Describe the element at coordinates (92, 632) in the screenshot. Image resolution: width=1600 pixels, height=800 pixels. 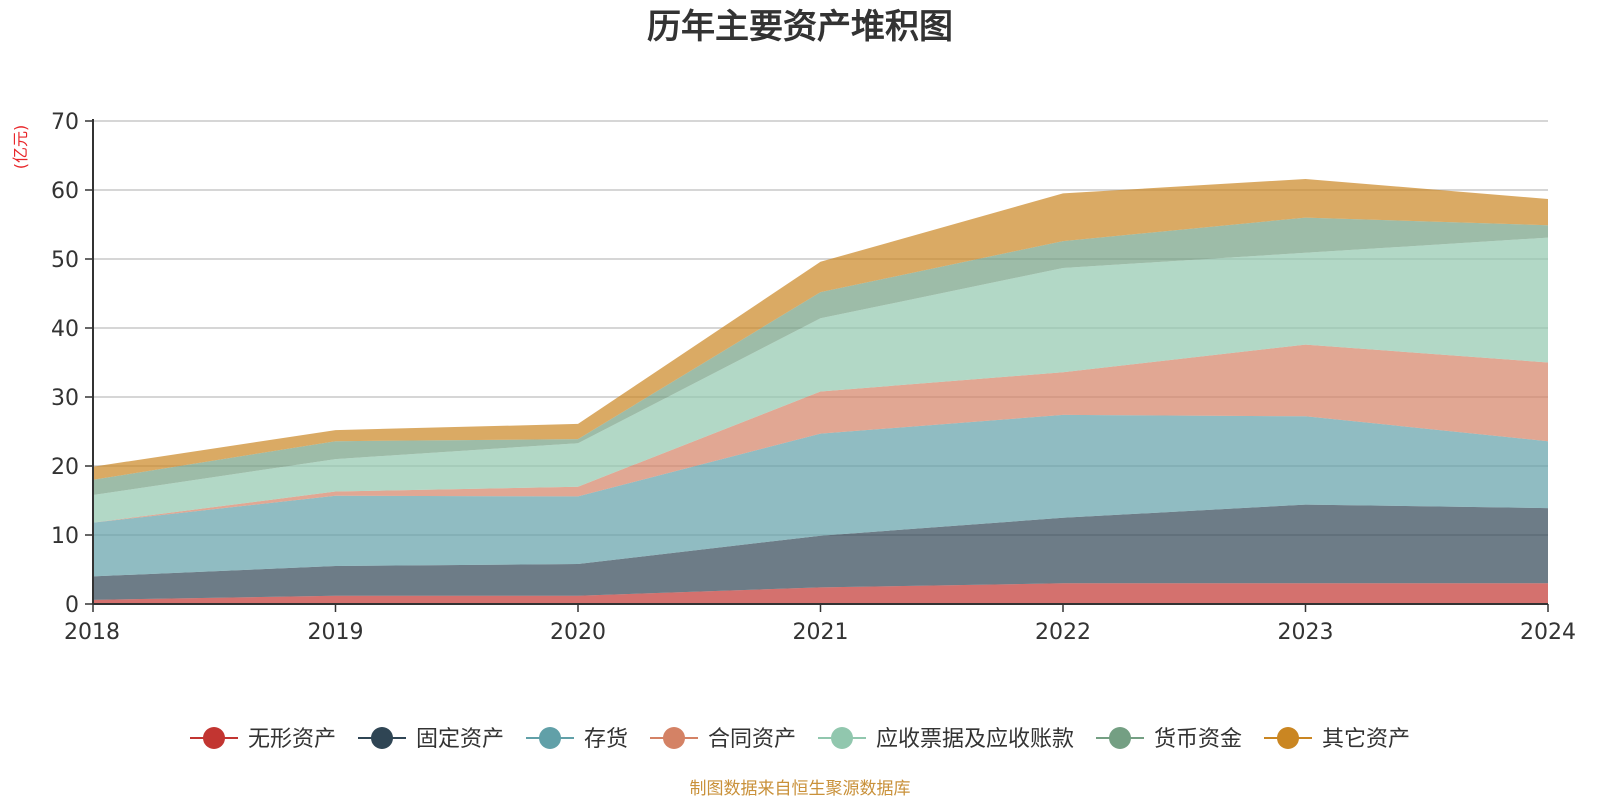
I see `x-tick-label-2018: 2018` at that location.